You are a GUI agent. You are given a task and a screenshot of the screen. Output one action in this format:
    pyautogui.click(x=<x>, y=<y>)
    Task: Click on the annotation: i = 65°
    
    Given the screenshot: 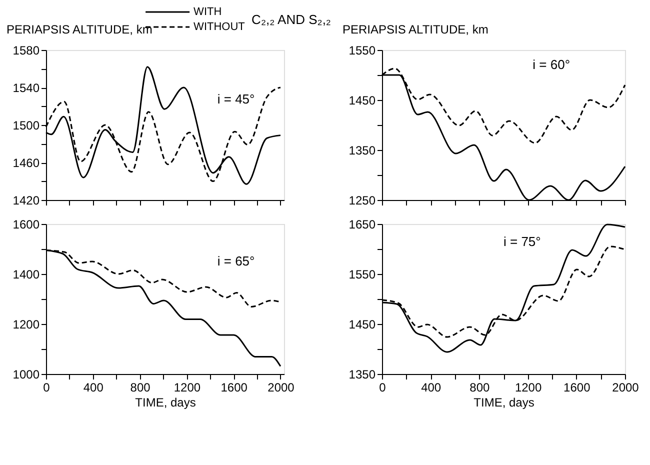 What is the action you would take?
    pyautogui.click(x=236, y=261)
    